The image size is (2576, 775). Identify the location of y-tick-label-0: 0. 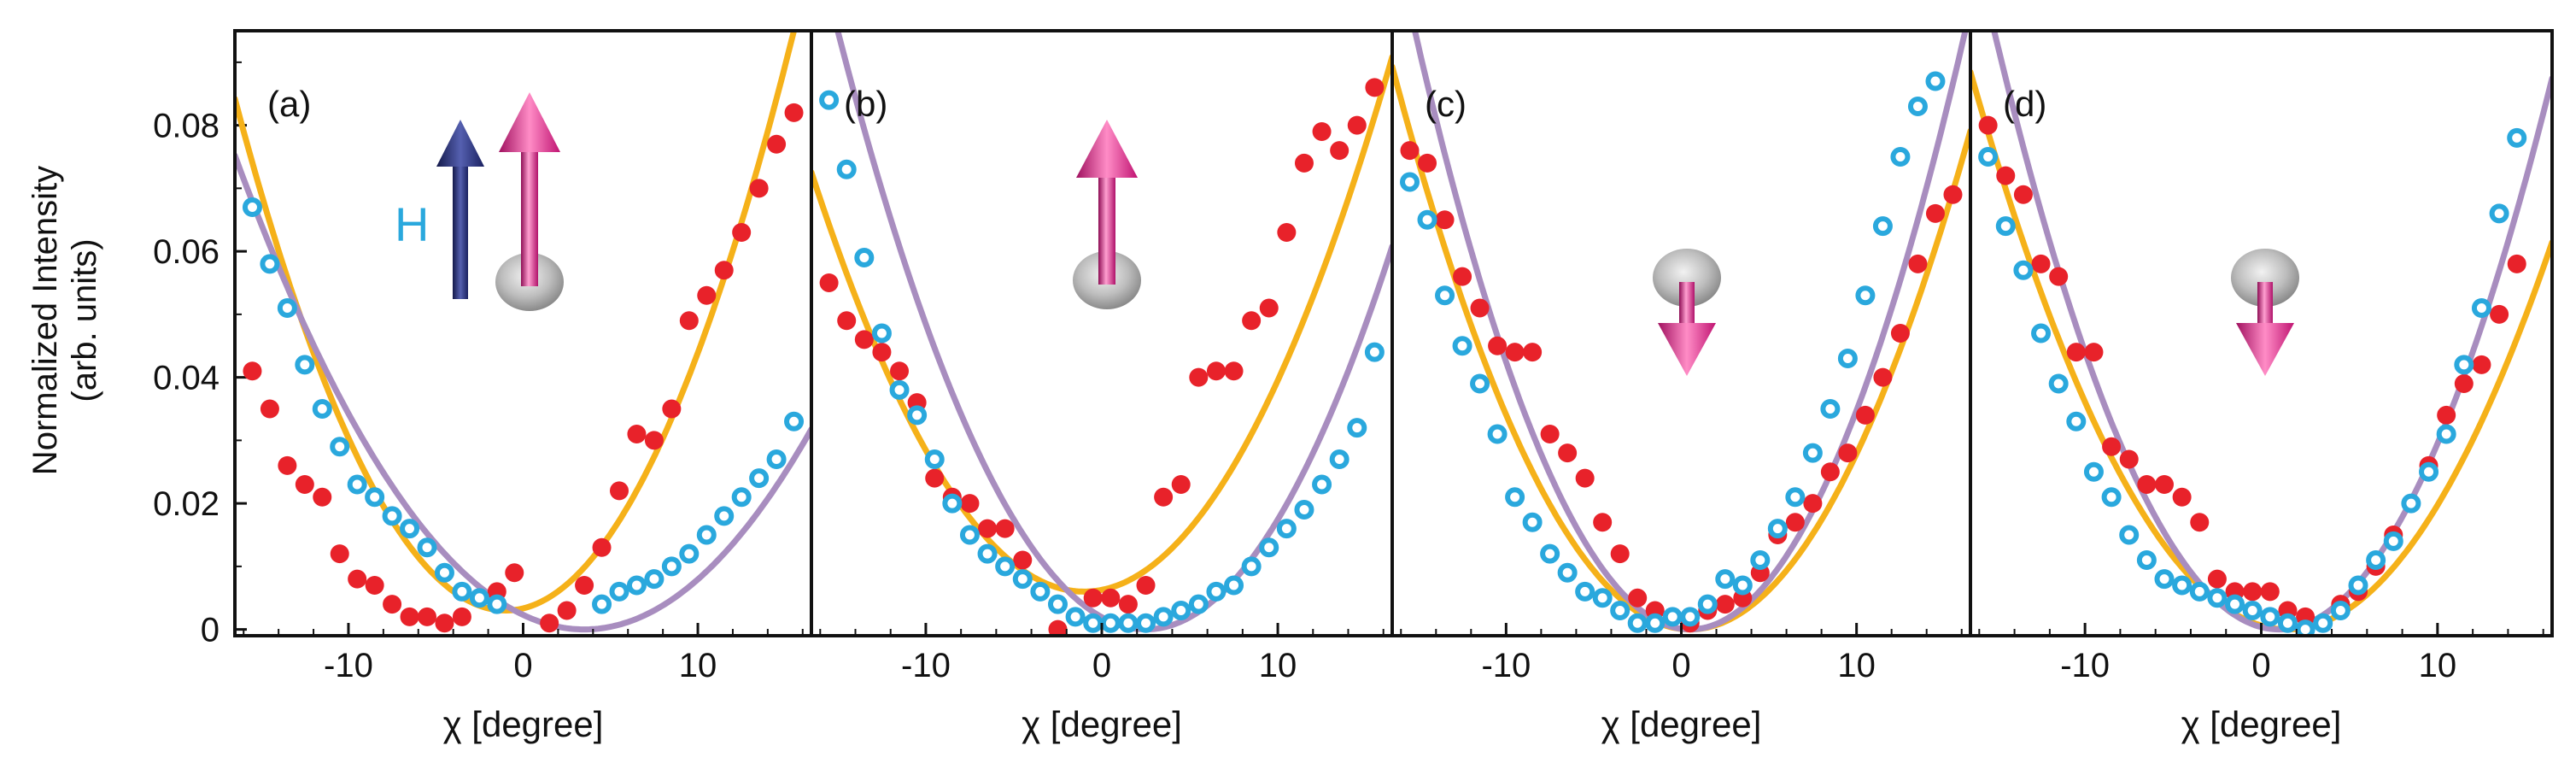
(210, 631).